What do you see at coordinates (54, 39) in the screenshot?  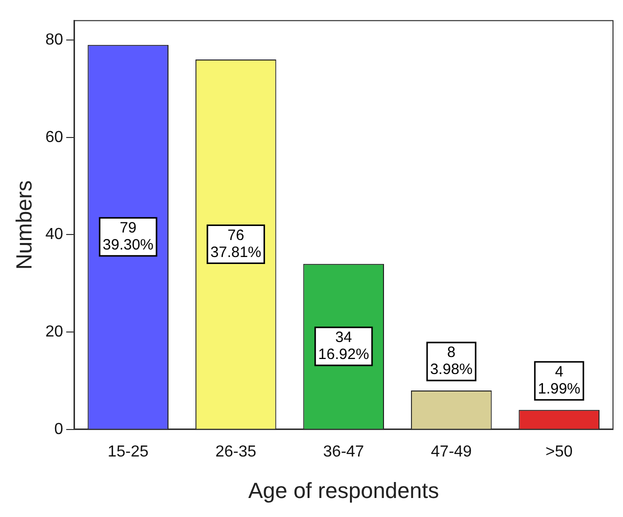 I see `y-tick-label: 80` at bounding box center [54, 39].